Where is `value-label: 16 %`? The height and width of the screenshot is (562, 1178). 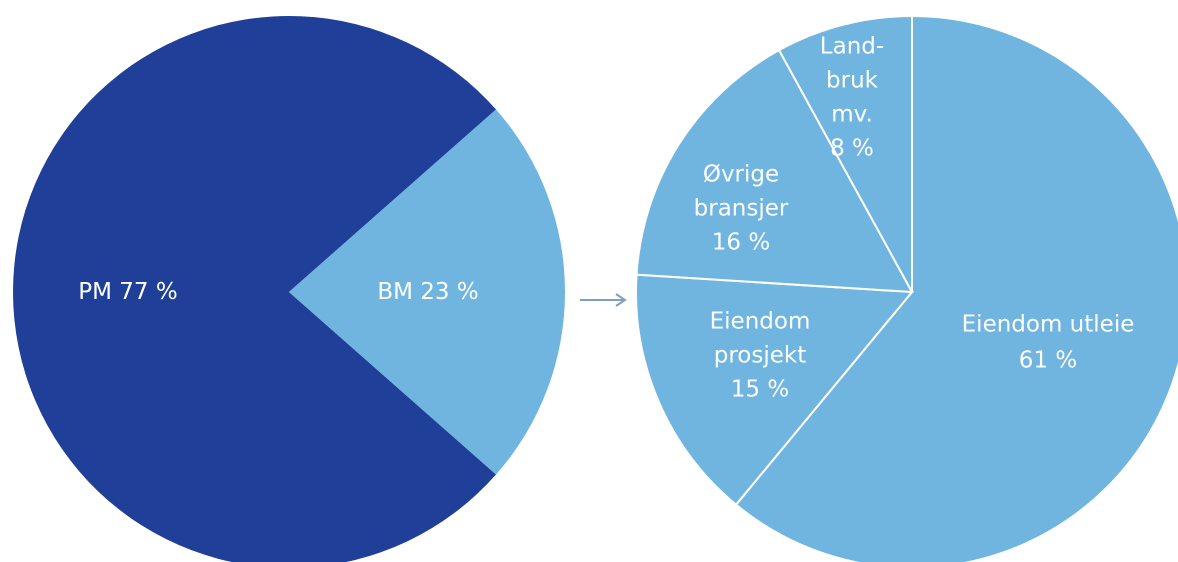
value-label: 16 % is located at coordinates (741, 243).